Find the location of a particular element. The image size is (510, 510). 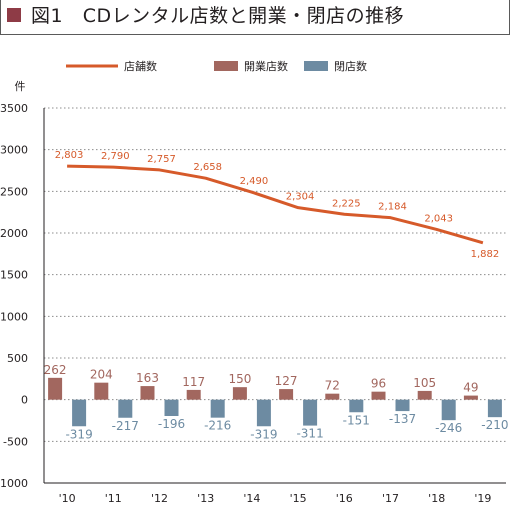

figure-title-bar: 図1 CDレンタル店数と開業・閉店の推移 is located at coordinates (255, 17).